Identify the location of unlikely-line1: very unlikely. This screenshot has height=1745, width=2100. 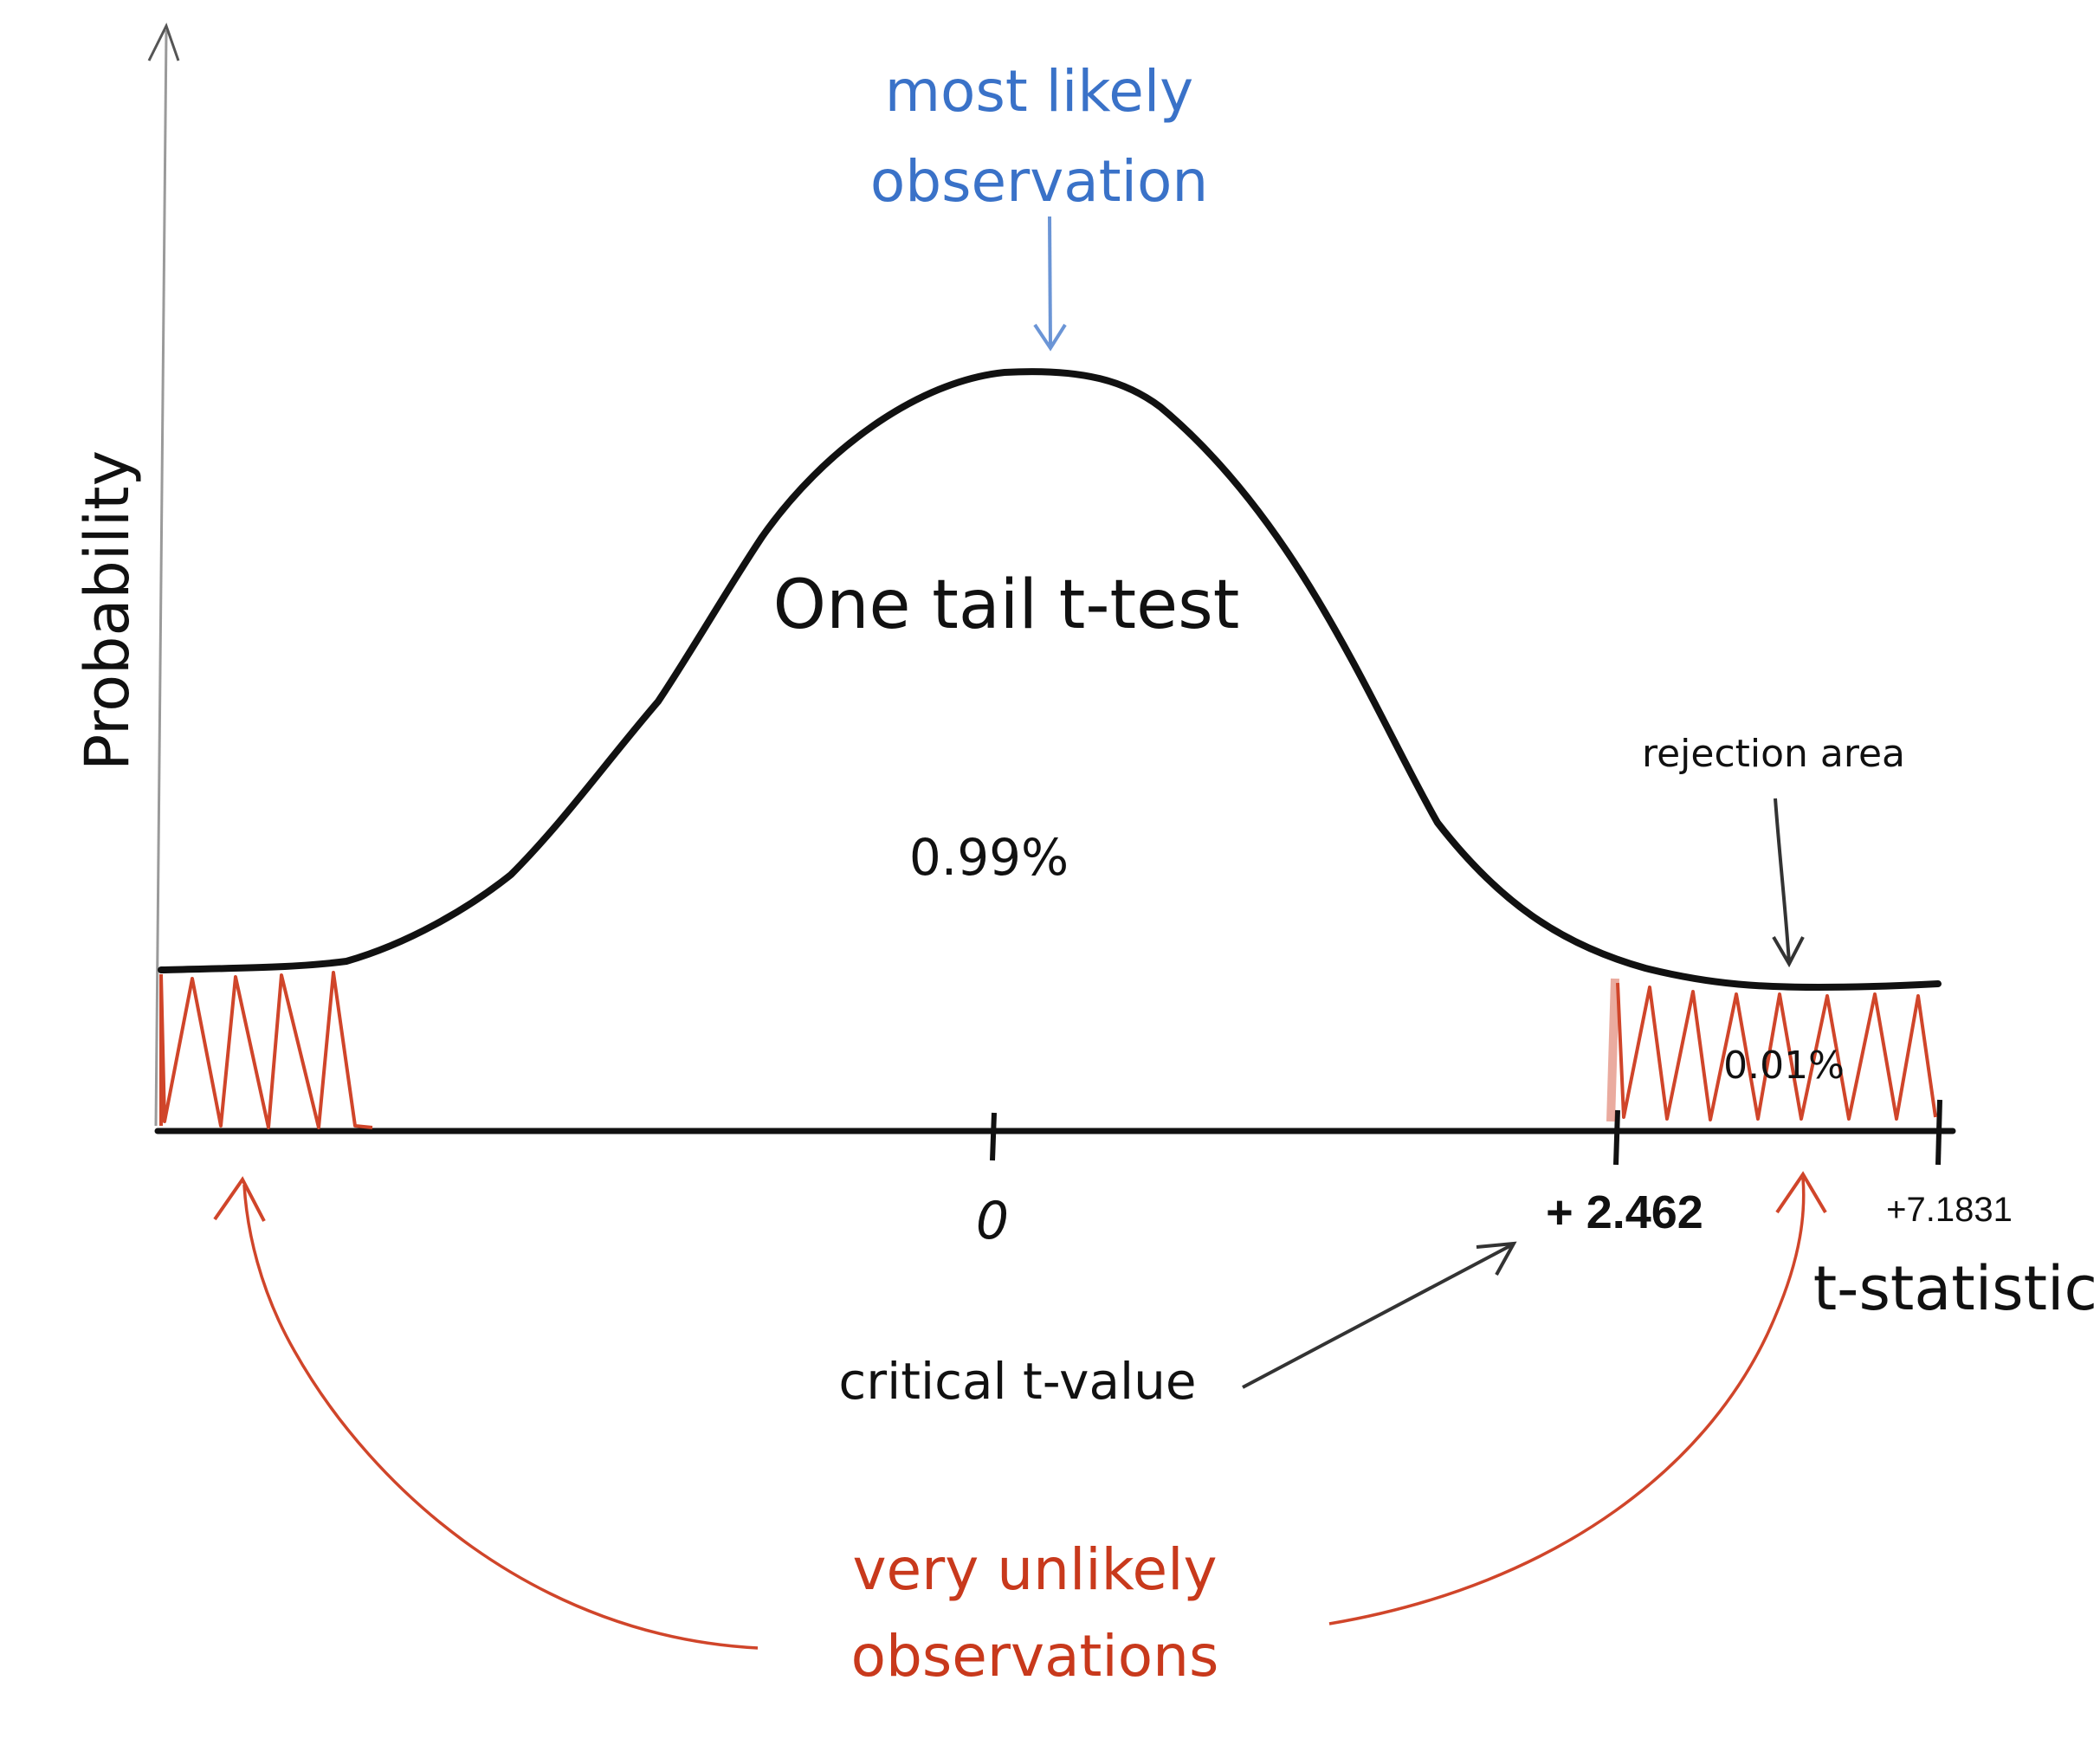
(1034, 1569).